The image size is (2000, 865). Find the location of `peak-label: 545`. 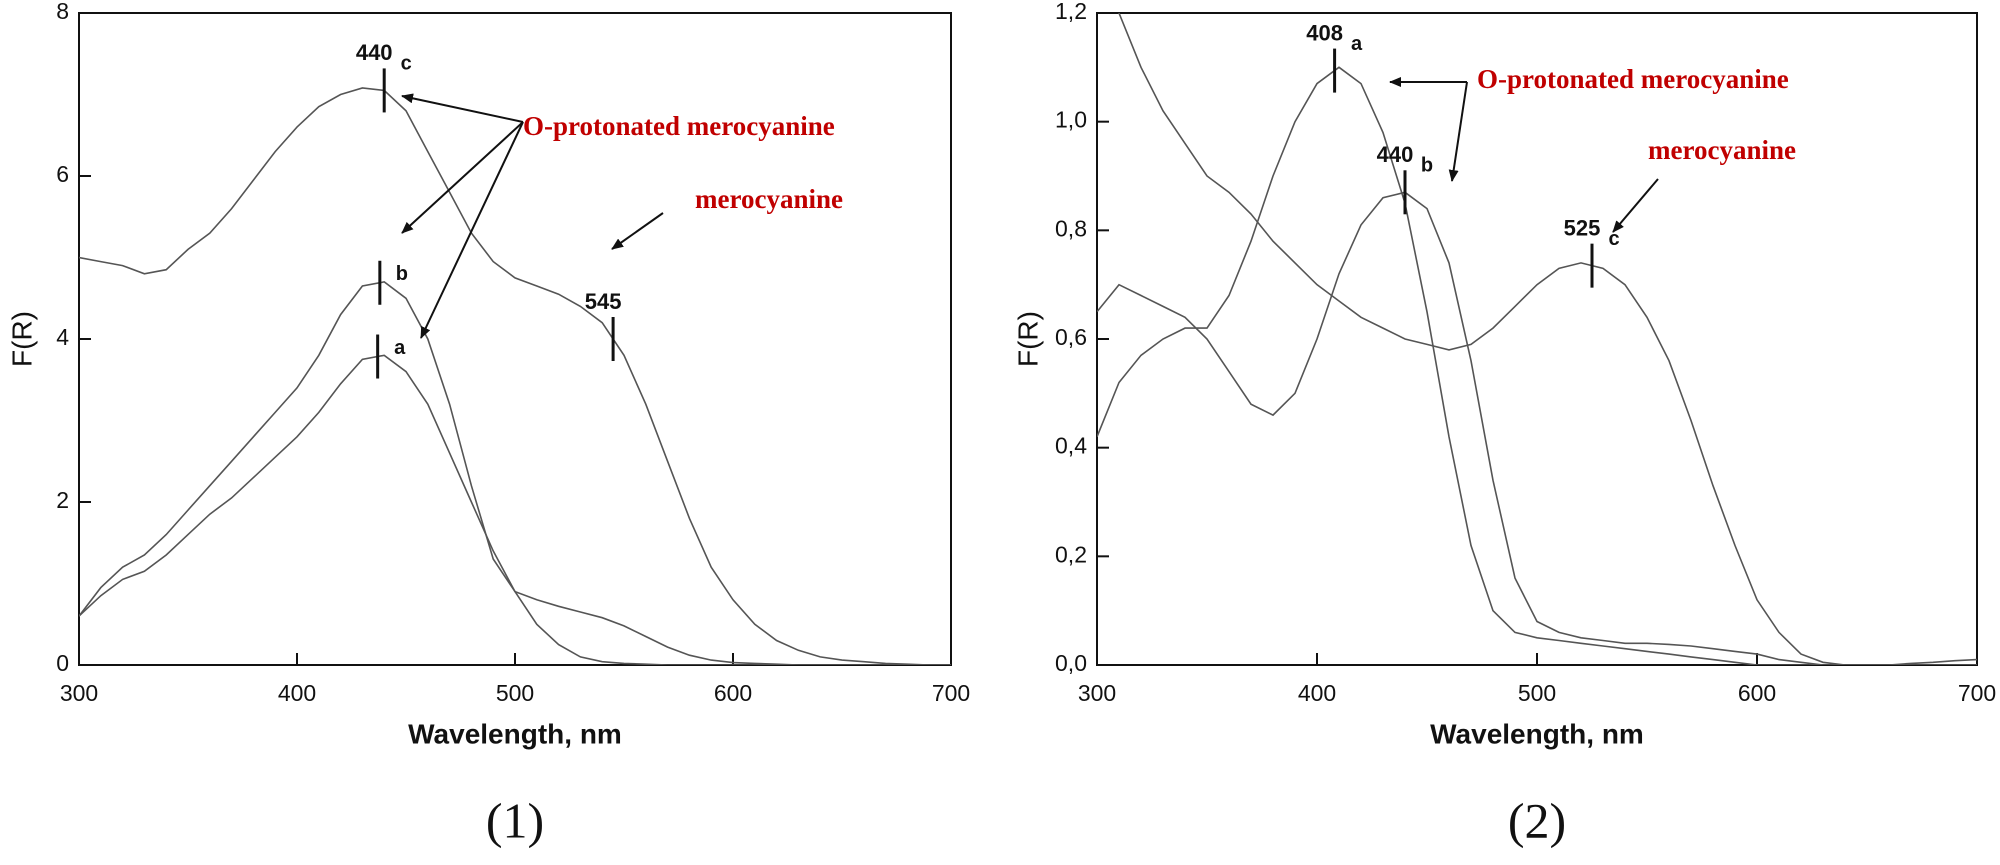

peak-label: 545 is located at coordinates (603, 301).